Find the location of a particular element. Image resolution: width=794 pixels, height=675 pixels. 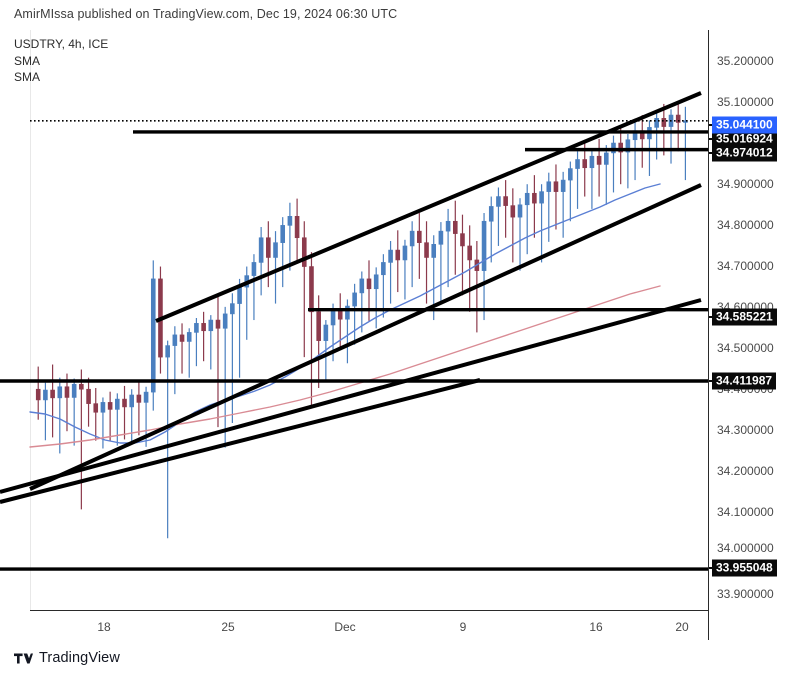

price-level-tag: 33.955048 is located at coordinates (744, 568).